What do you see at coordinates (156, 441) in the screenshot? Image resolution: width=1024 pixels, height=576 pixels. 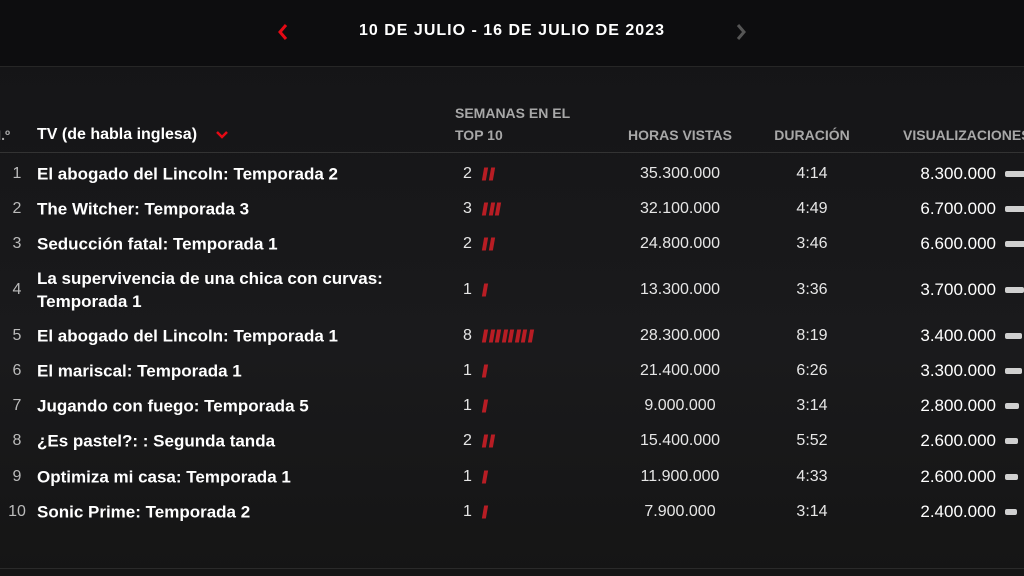 I see `show-title: ¿Es pastel?: : Segunda tanda` at bounding box center [156, 441].